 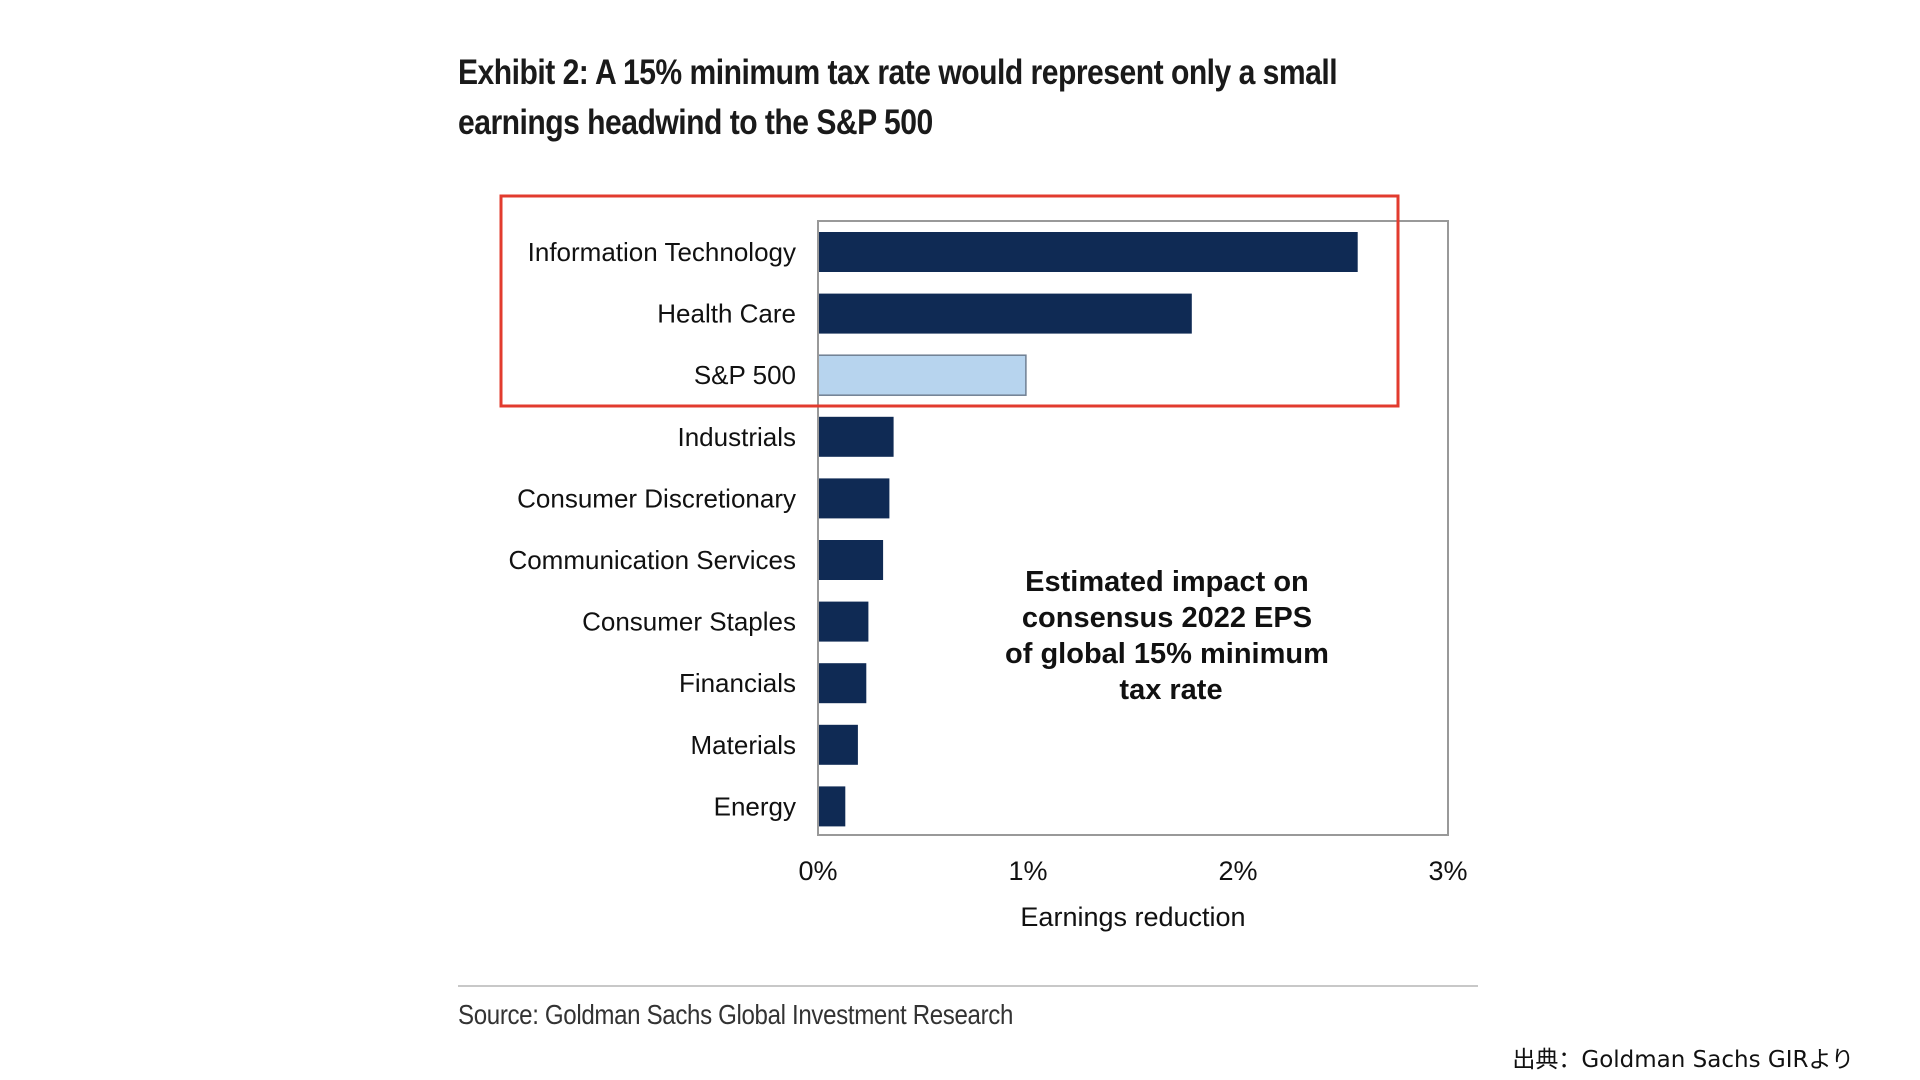 I want to click on category-label-communication-services: Communication Services, so click(x=652, y=560).